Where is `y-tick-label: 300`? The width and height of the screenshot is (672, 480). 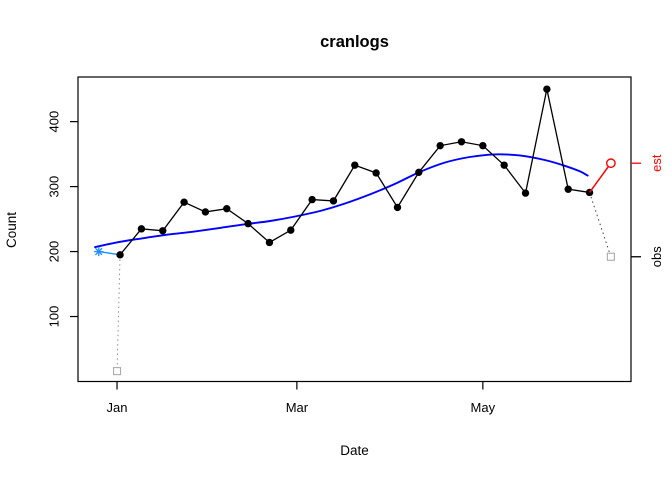 y-tick-label: 300 is located at coordinates (54, 187).